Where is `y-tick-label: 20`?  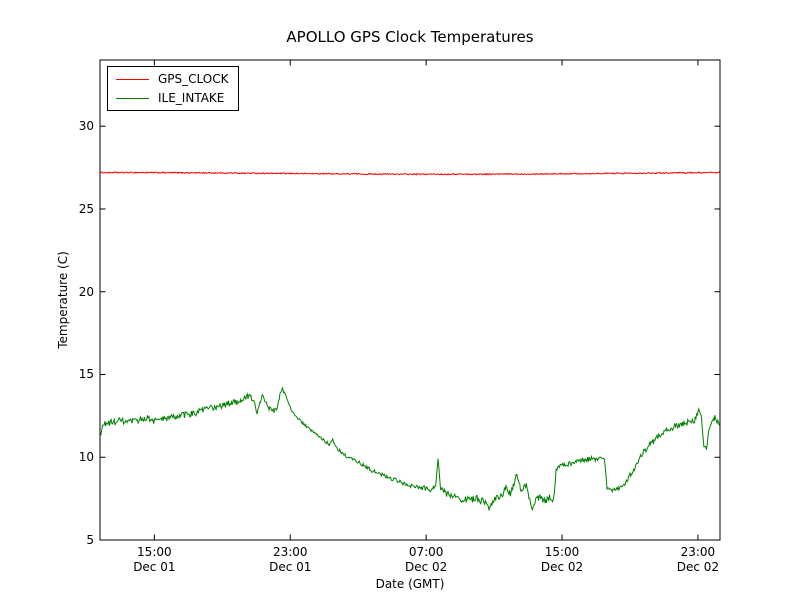 y-tick-label: 20 is located at coordinates (86, 291).